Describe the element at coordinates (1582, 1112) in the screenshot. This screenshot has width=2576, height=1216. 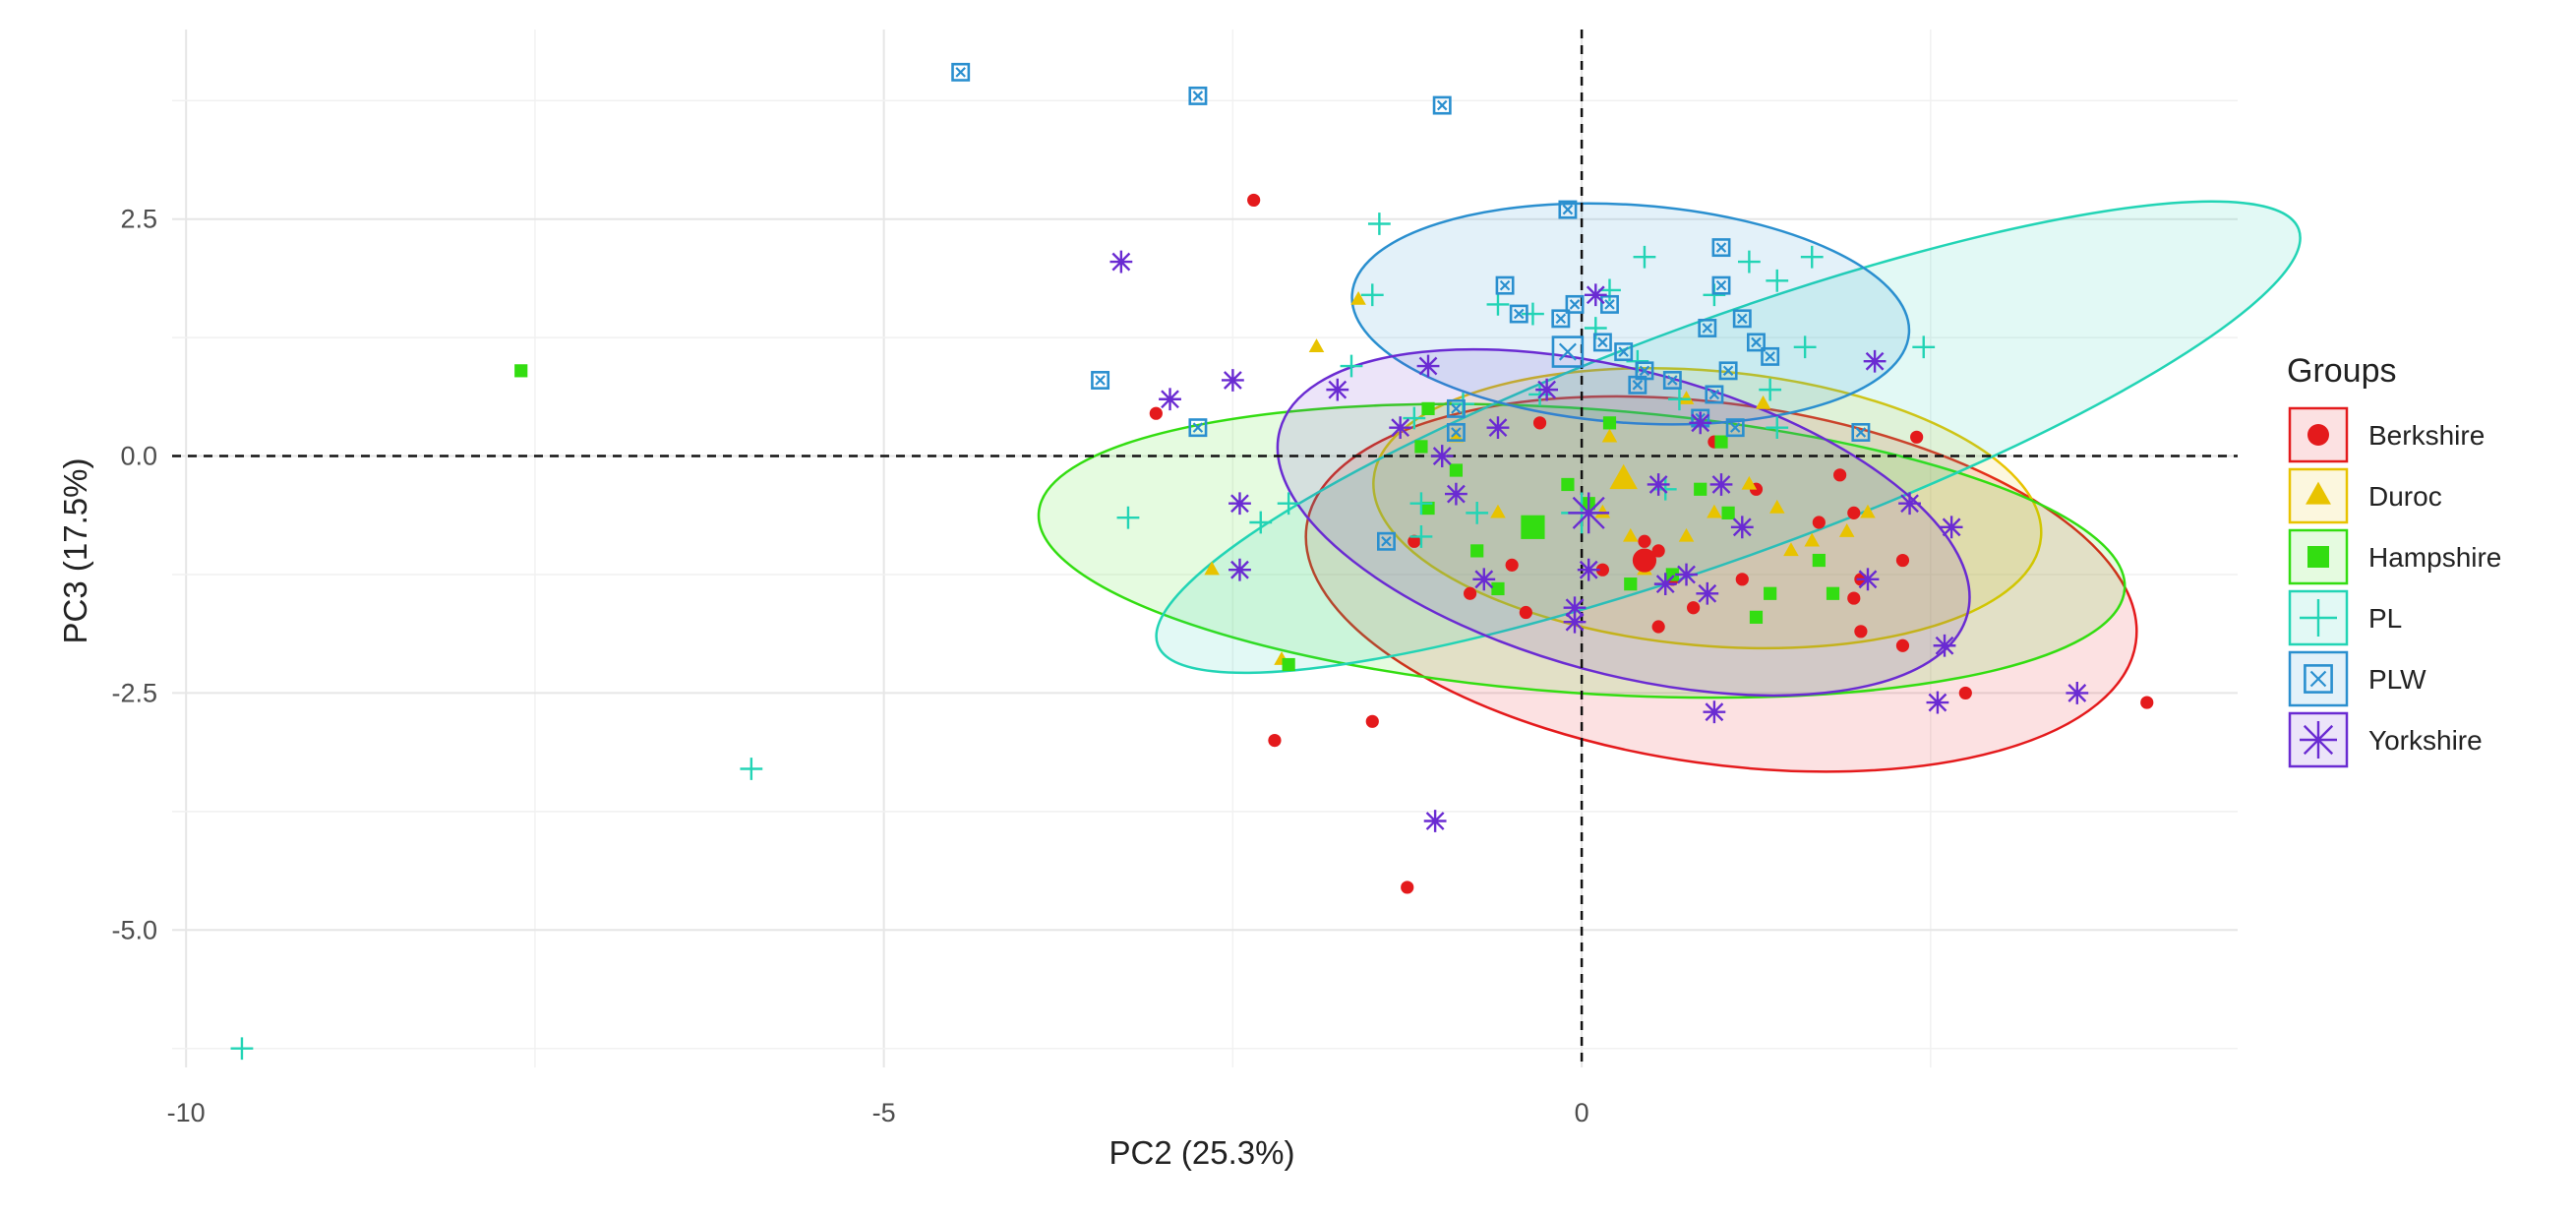
I see `x-tick-label: 0` at that location.